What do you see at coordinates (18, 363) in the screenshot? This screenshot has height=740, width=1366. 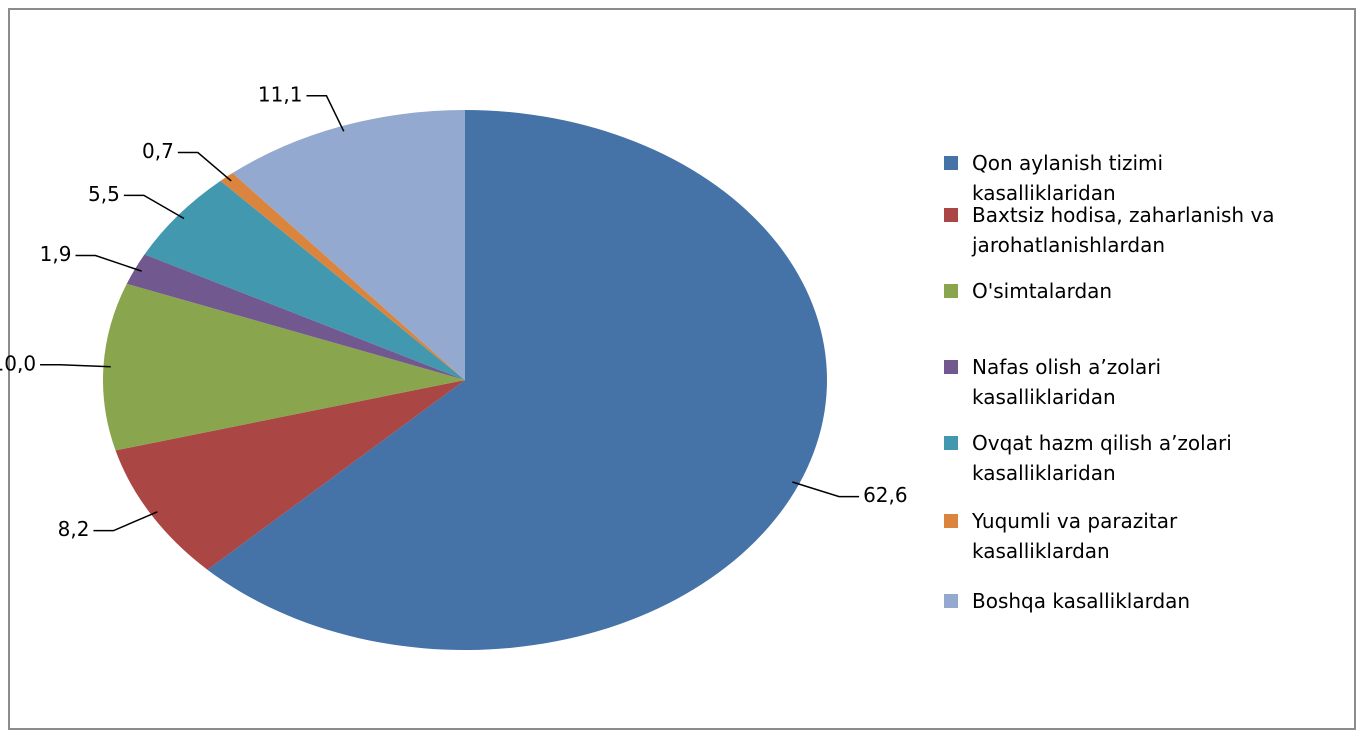 I see `data-label: 10,0` at bounding box center [18, 363].